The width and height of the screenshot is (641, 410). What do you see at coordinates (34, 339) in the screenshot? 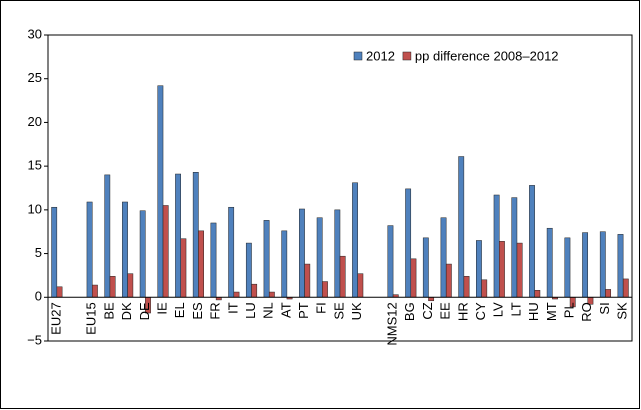
I see `y-tick-label: −5` at bounding box center [34, 339].